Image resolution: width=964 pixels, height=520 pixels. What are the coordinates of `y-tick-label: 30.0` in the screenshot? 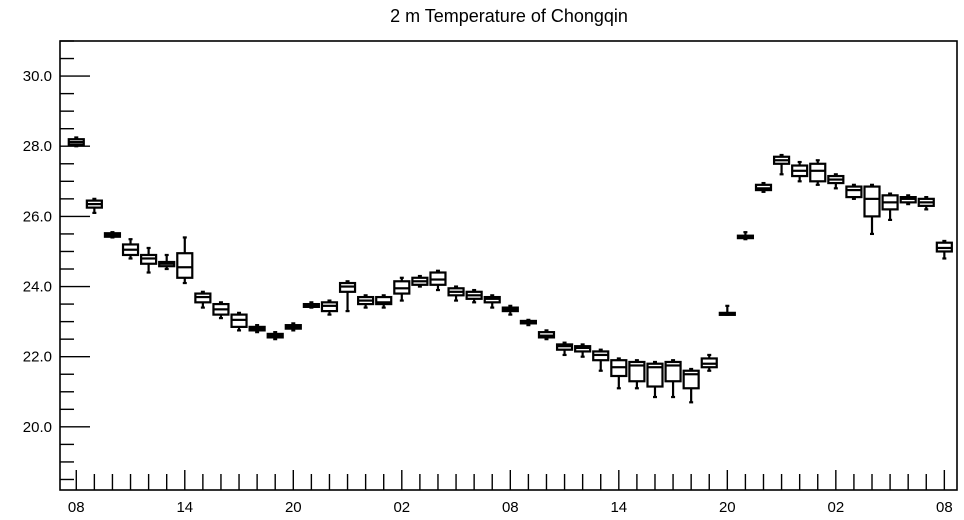 It's located at (37, 76).